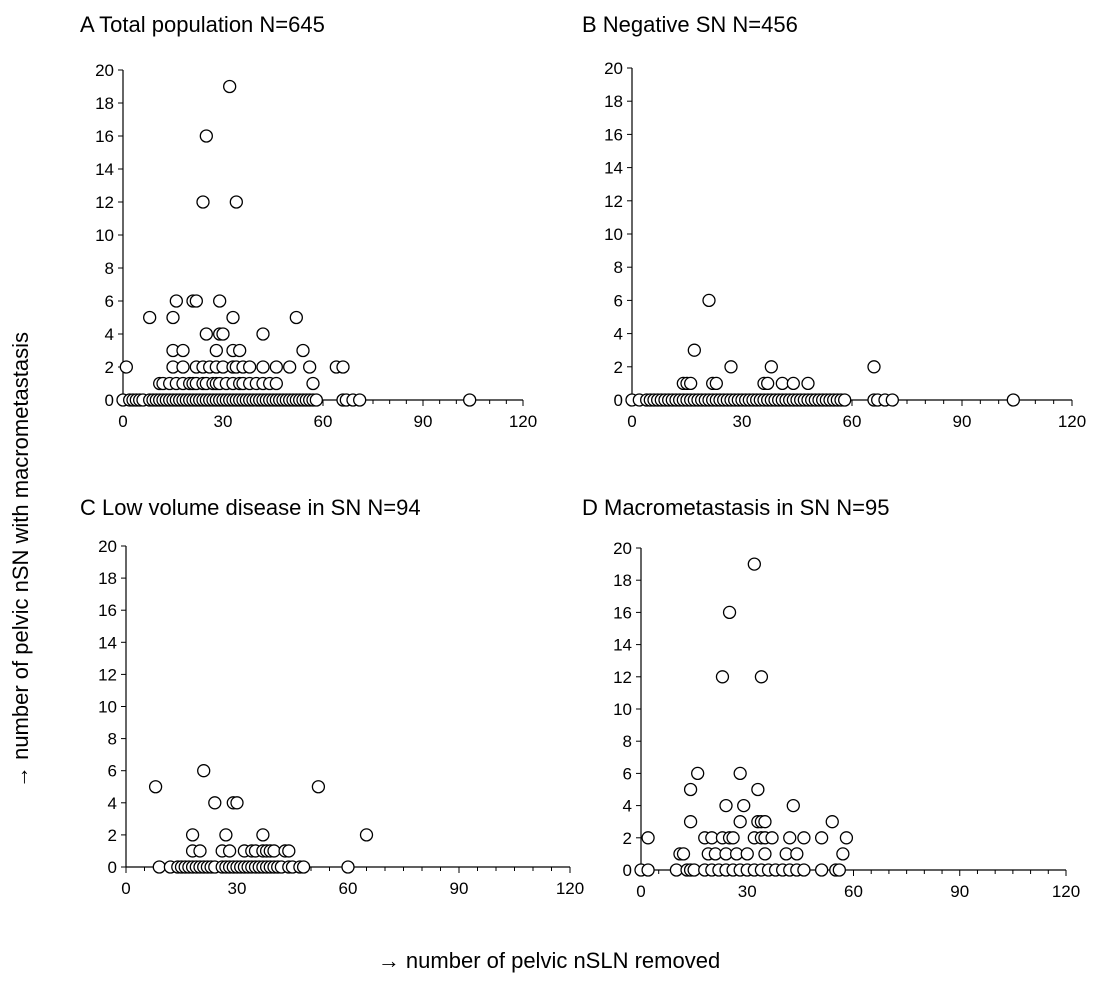  I want to click on panel-d-y-tick-label: 20, so click(622, 548).